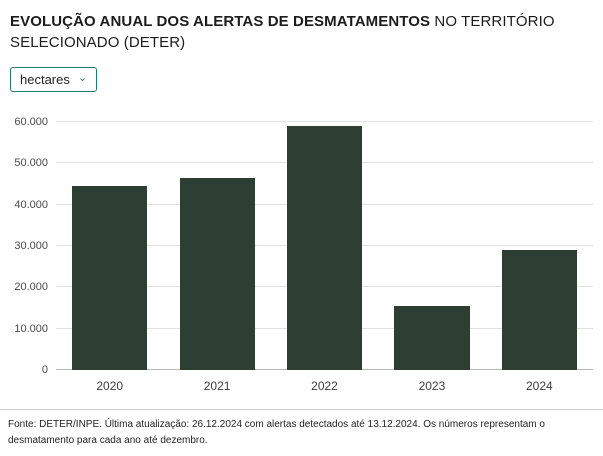 This screenshot has height=456, width=603. I want to click on unit-dropdown-value: hectares, so click(45, 79).